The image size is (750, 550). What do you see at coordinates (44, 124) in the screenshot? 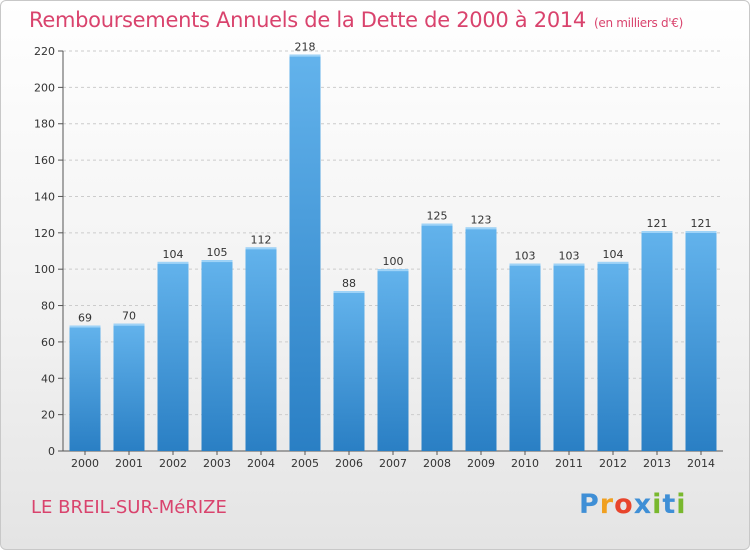
I see `y-tick-label: 180` at bounding box center [44, 124].